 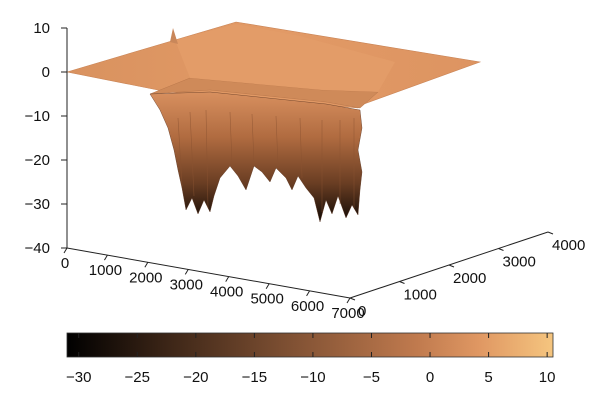 I want to click on y-axis-tick-label: 3000, so click(x=519, y=262).